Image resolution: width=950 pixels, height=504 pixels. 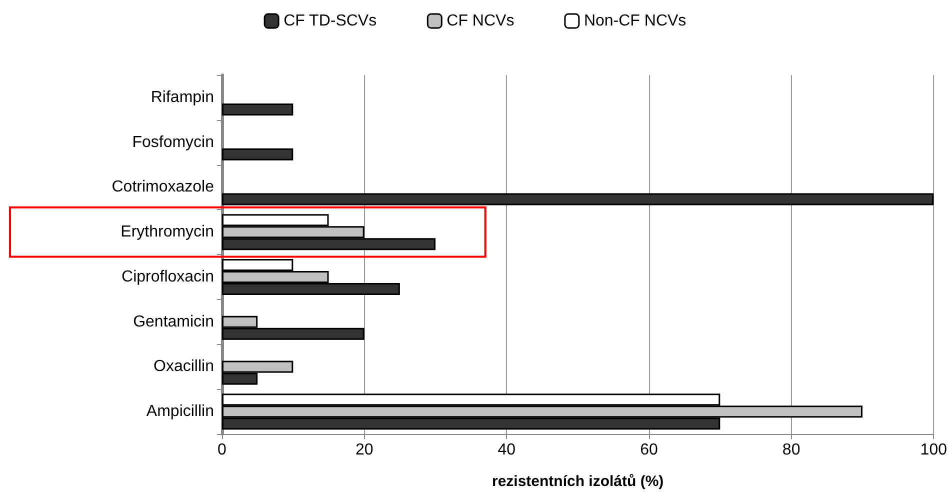 What do you see at coordinates (330, 21) in the screenshot?
I see `legend-label: CF TD-SCVs` at bounding box center [330, 21].